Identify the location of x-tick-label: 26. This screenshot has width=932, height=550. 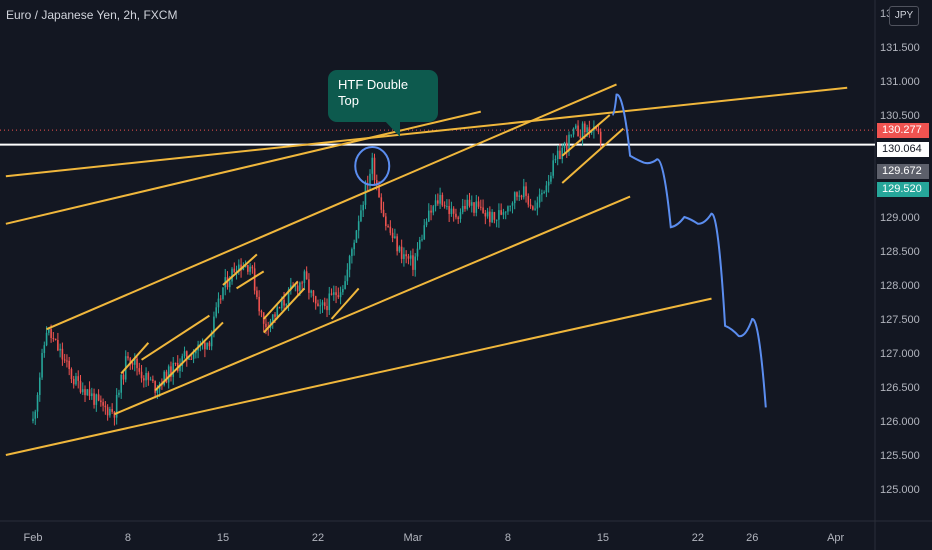
(752, 538).